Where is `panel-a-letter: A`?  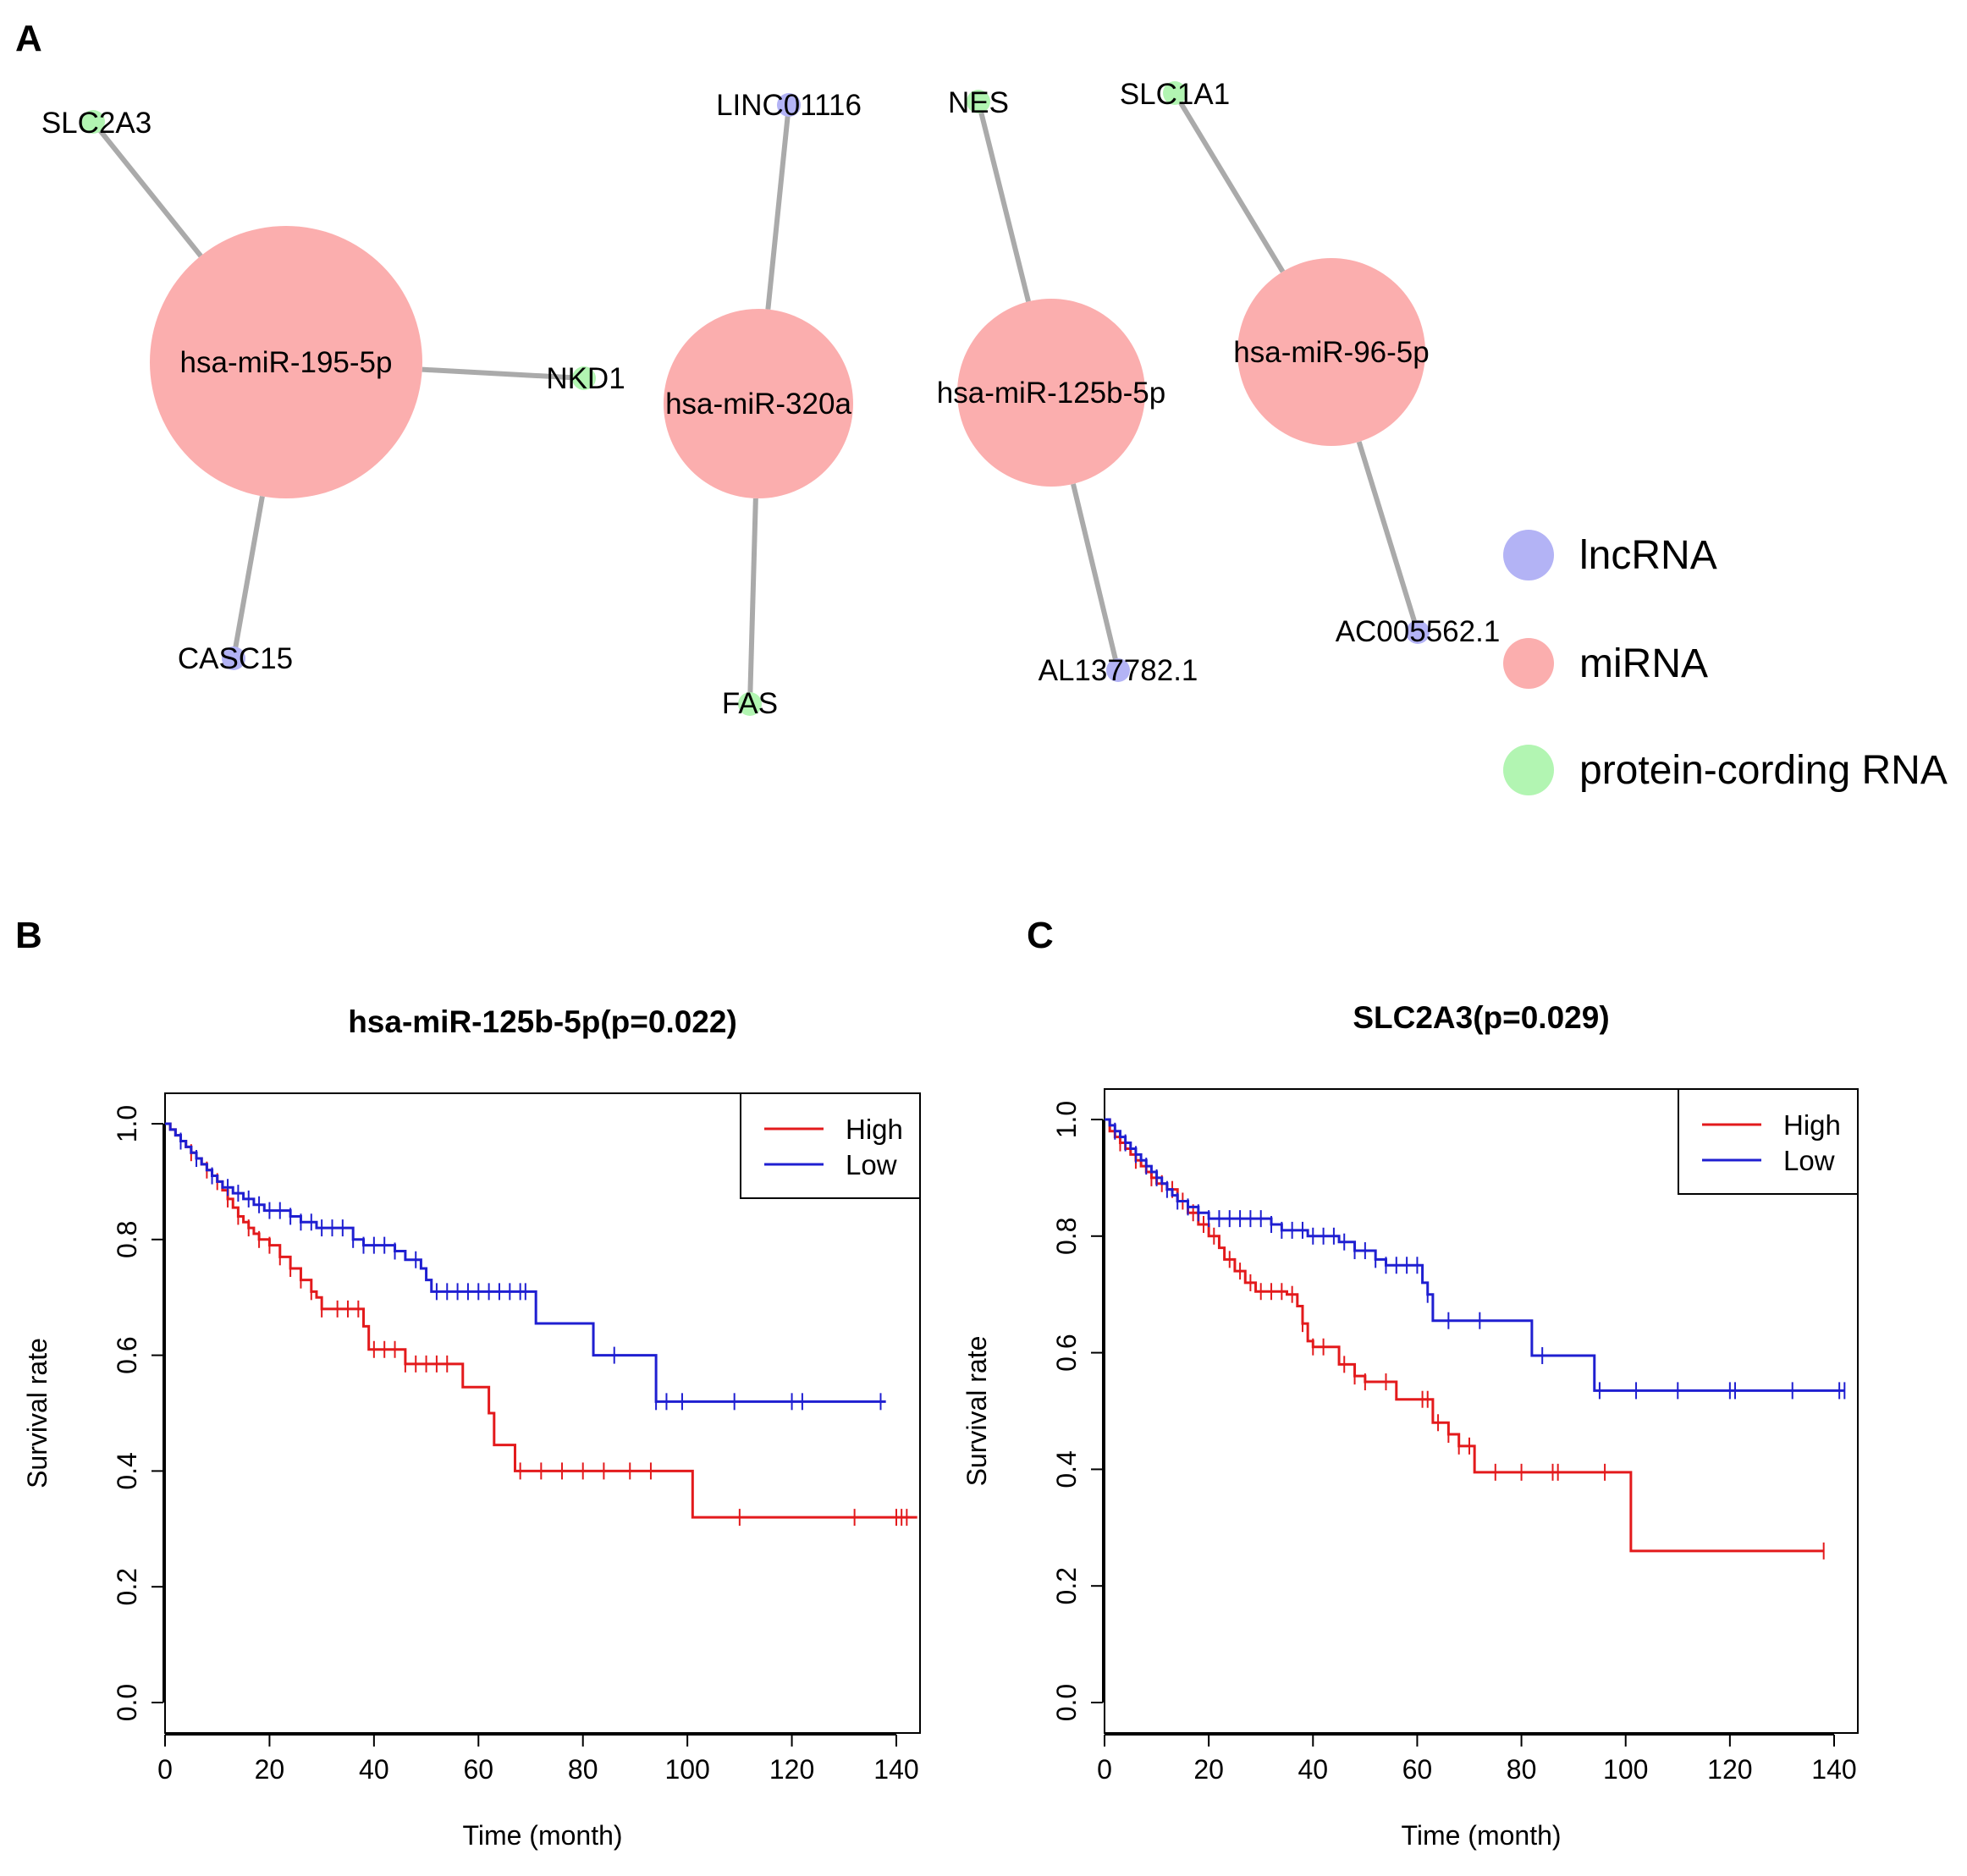 panel-a-letter: A is located at coordinates (28, 38).